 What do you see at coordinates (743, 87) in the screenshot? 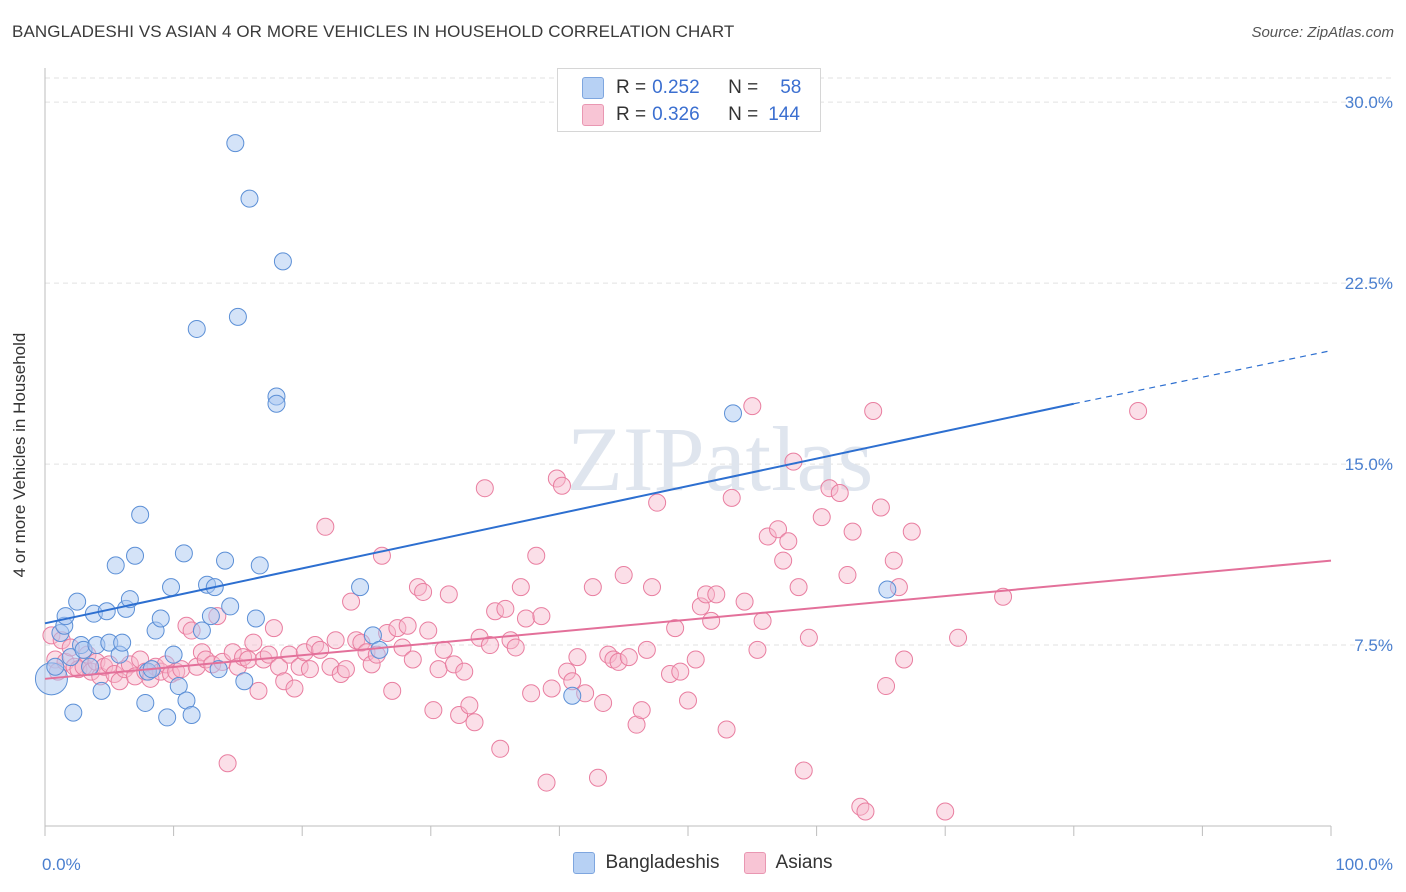
I see `legend-n-label: N =` at bounding box center [743, 87].